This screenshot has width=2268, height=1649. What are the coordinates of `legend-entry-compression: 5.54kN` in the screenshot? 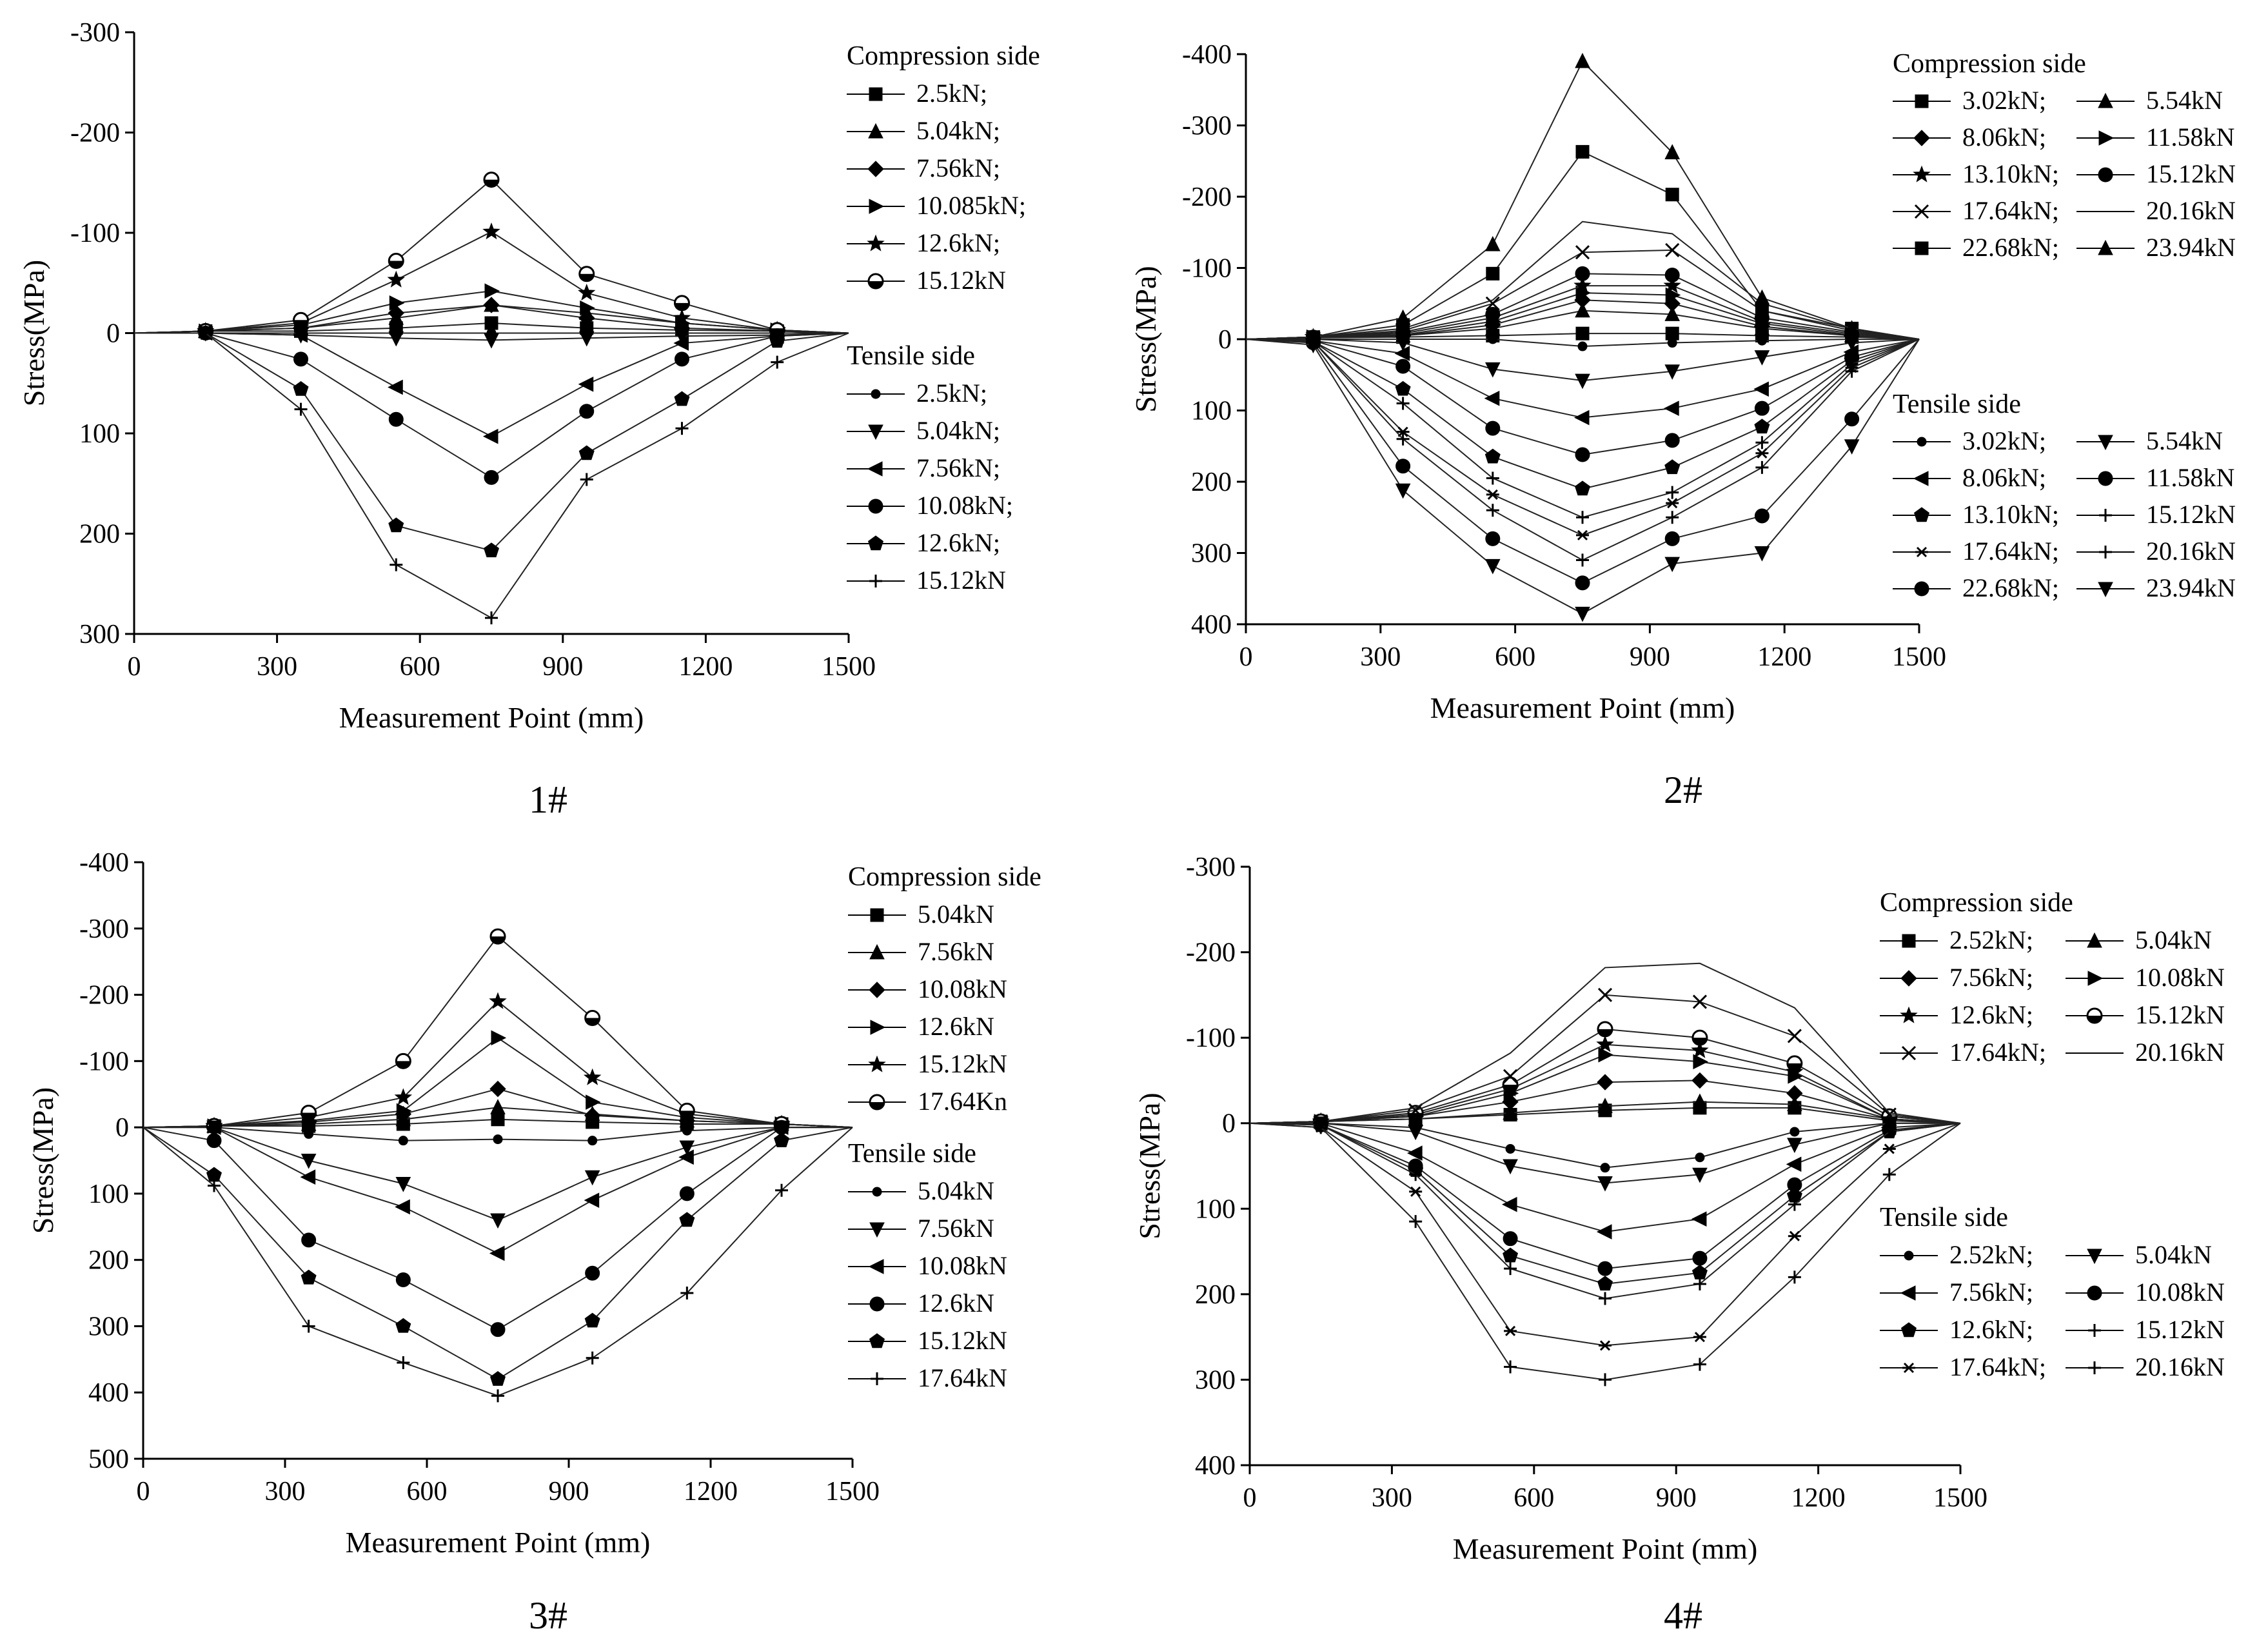 It's located at (2149, 100).